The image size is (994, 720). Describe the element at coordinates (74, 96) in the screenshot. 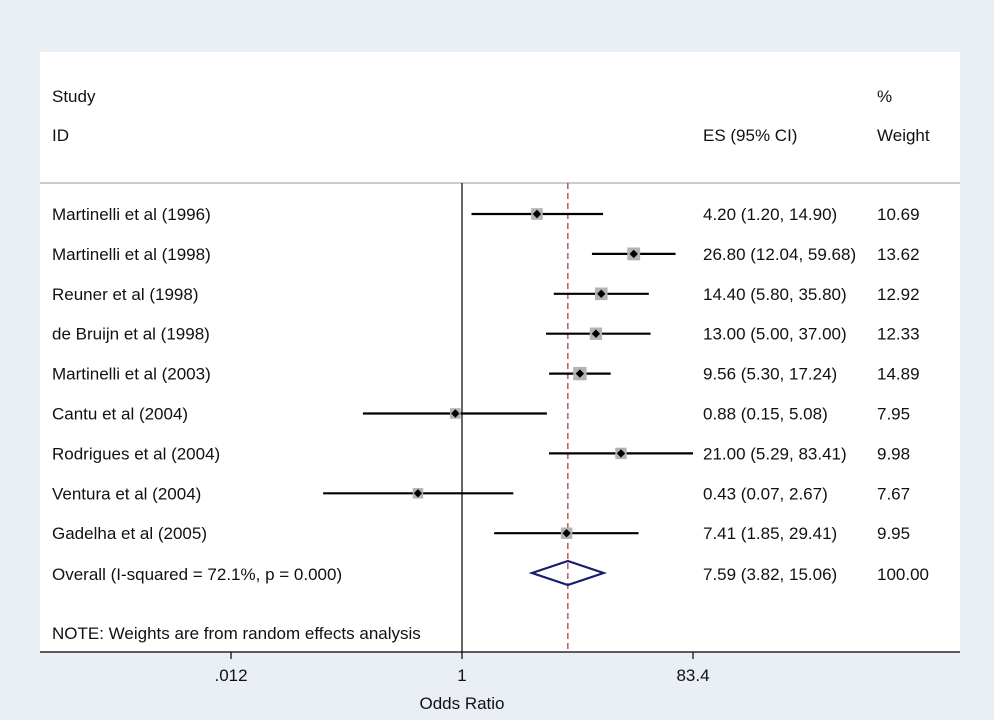

I see `header-study: Study` at that location.